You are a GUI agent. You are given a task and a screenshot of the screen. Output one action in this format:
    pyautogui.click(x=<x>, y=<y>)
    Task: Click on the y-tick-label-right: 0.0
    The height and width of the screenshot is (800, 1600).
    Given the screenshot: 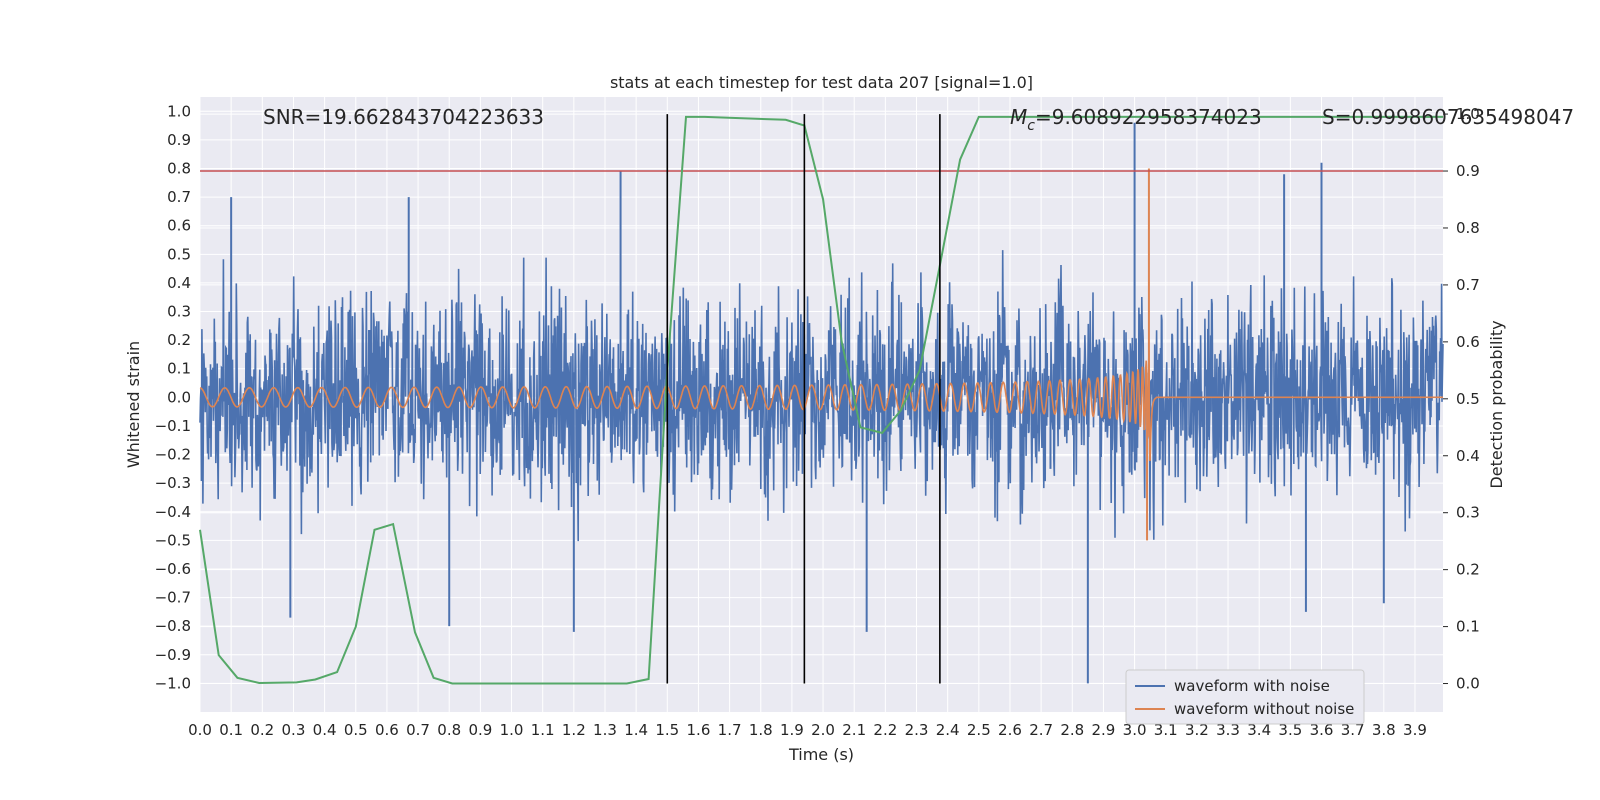 What is the action you would take?
    pyautogui.click(x=1468, y=684)
    